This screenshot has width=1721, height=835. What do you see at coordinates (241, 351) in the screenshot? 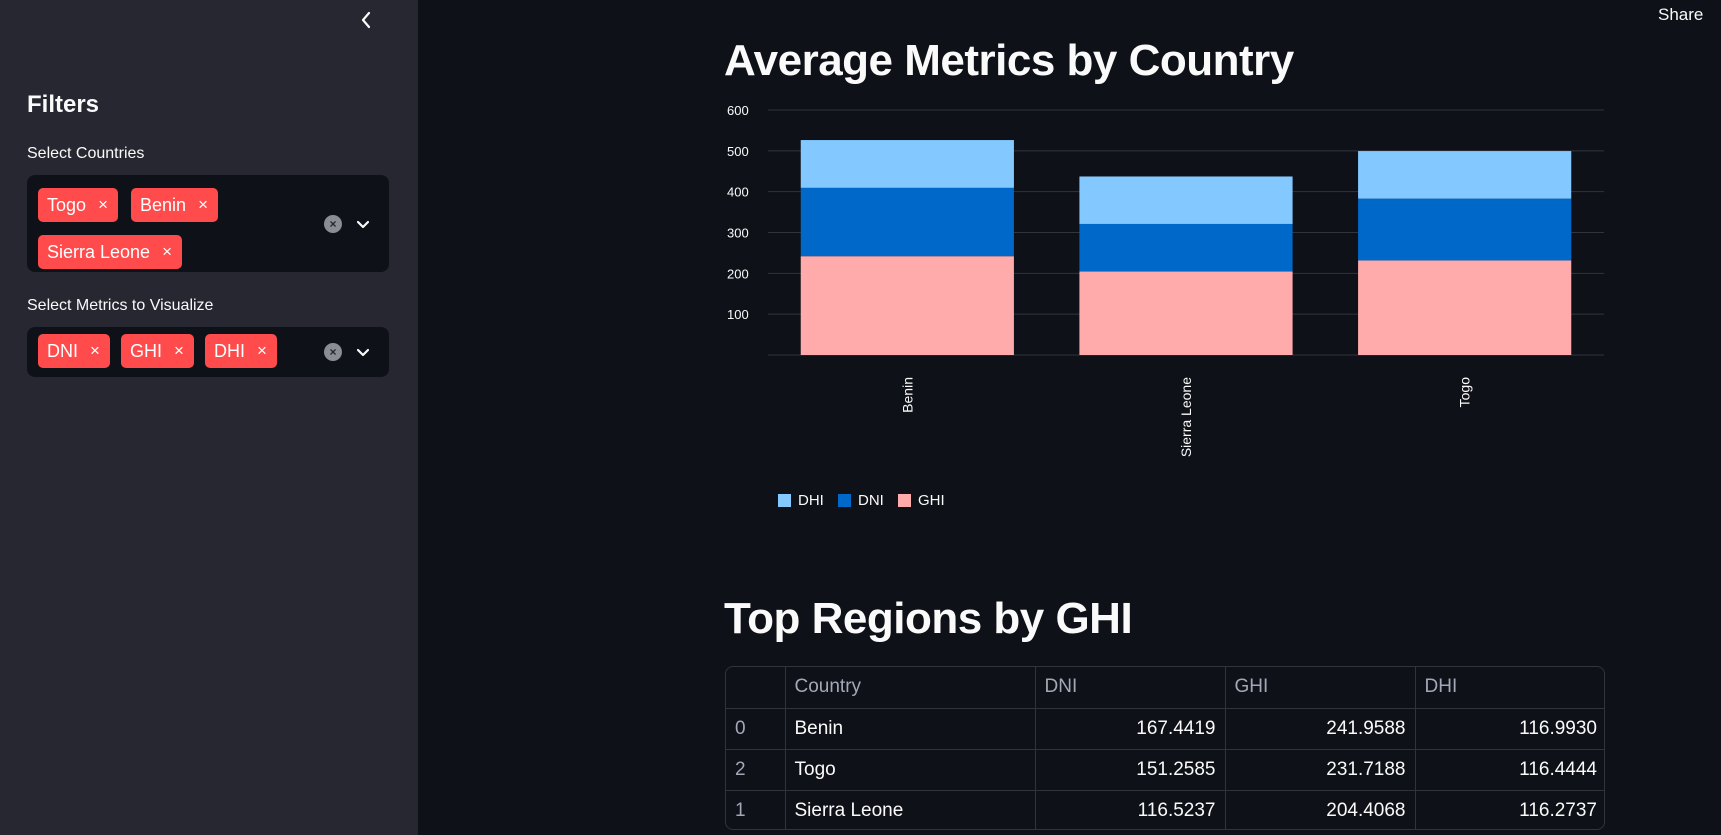
I see `metric-tag: DHI ×` at bounding box center [241, 351].